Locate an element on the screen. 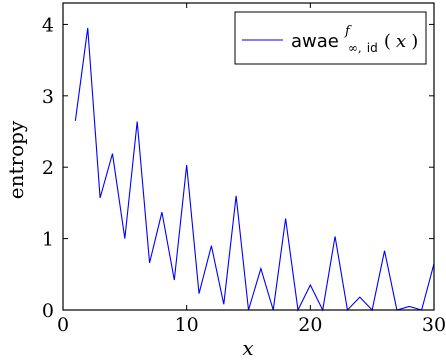 Image resolution: width=446 pixels, height=362 pixels. y-tick-label: 2 is located at coordinates (48, 168).